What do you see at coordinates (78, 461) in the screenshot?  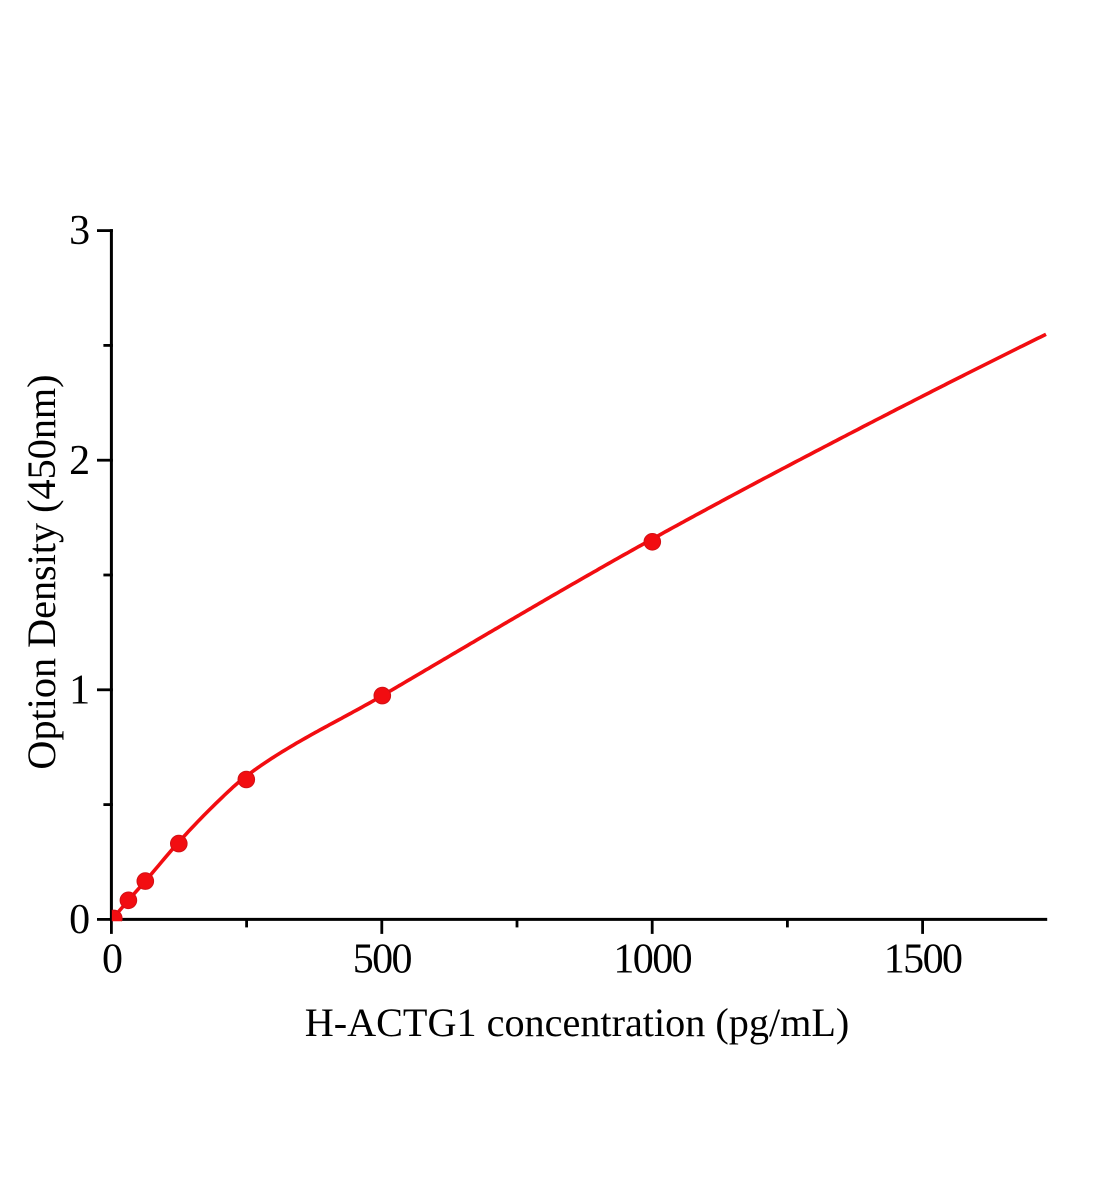 I see `svg-text: 2` at bounding box center [78, 461].